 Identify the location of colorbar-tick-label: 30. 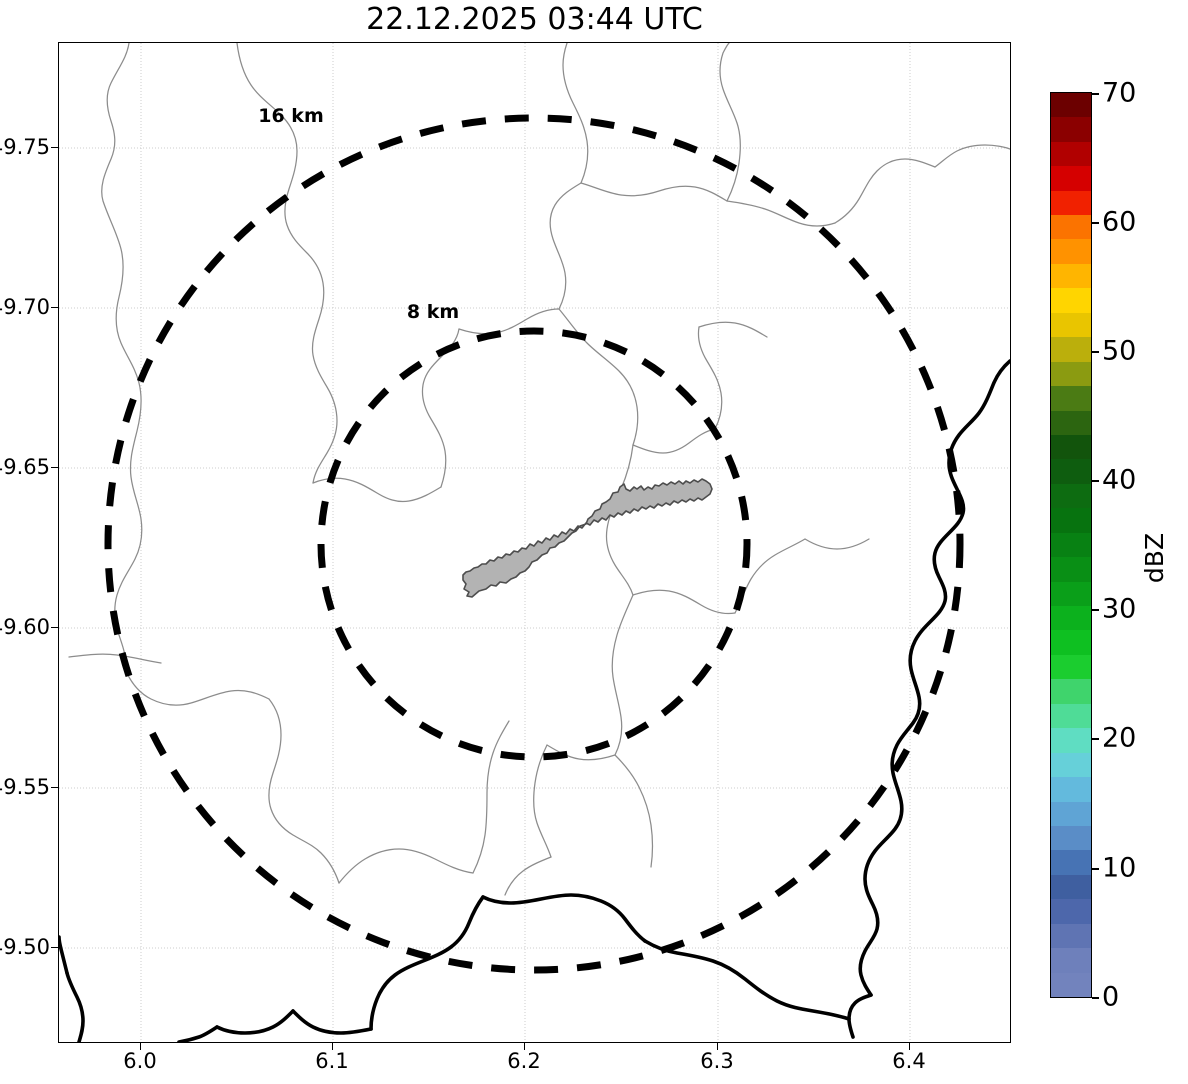
(1119, 609).